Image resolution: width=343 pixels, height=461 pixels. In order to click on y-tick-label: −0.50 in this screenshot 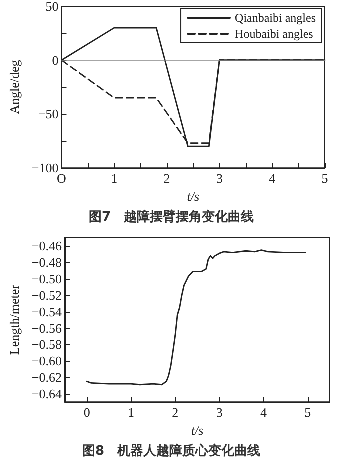, I will do `click(47, 279)`.